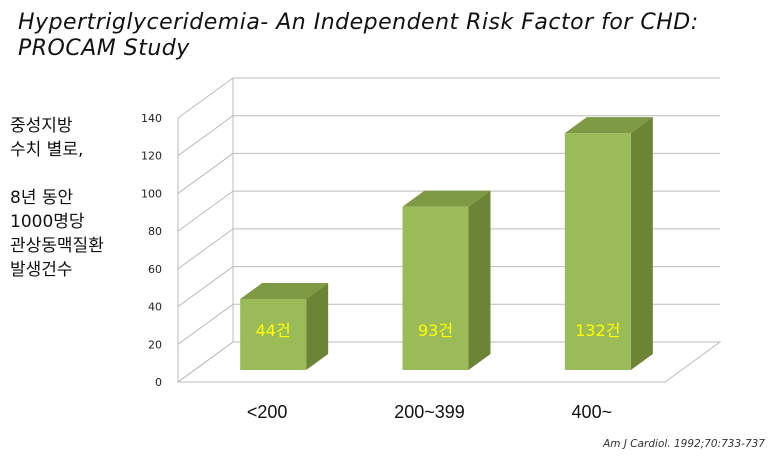 The image size is (773, 460). Describe the element at coordinates (155, 231) in the screenshot. I see `y-tick-label: 80` at that location.